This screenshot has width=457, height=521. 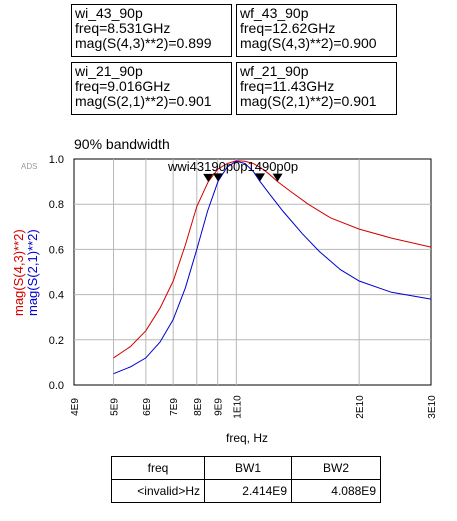 I want to click on ads-tag: ADS, so click(x=29, y=166).